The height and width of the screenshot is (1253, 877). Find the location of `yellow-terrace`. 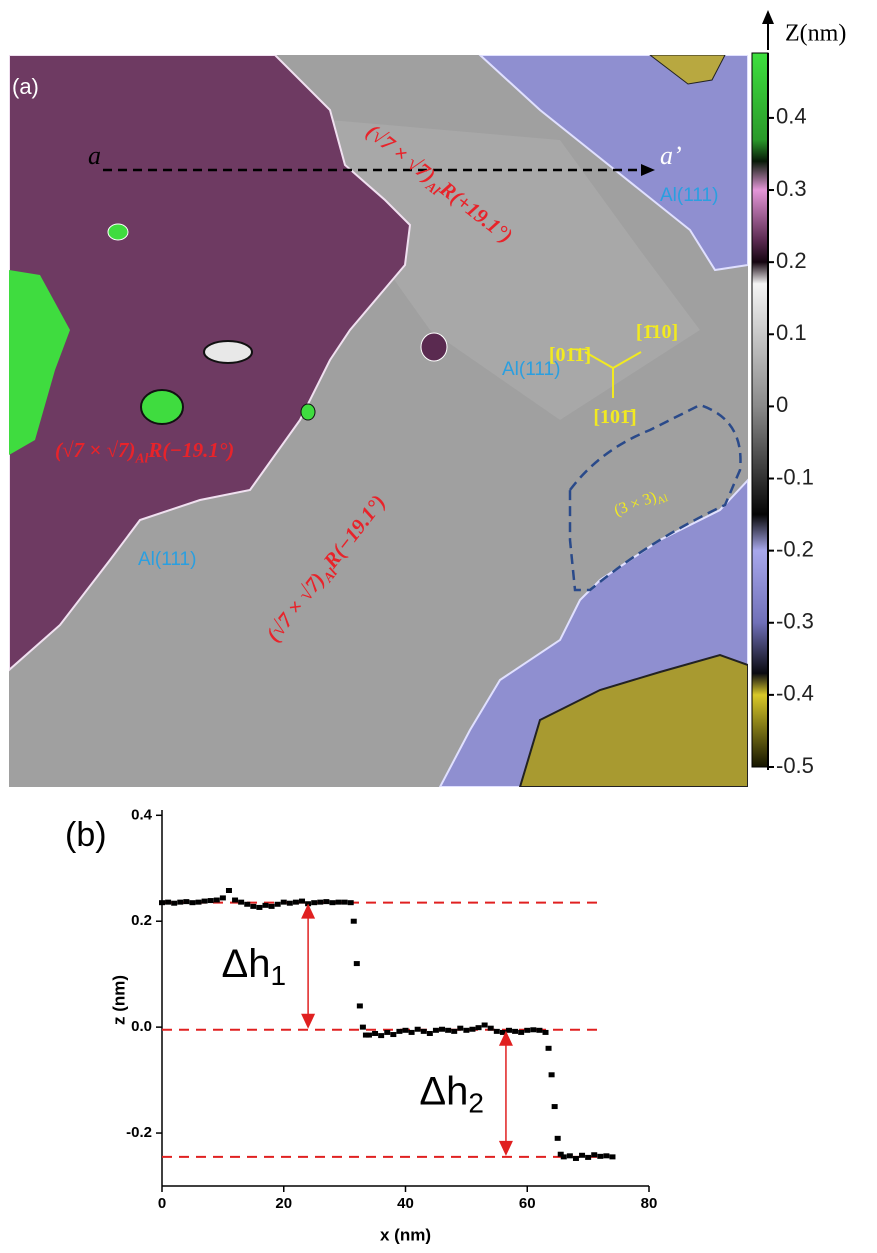

yellow-terrace is located at coordinates (687, 70).